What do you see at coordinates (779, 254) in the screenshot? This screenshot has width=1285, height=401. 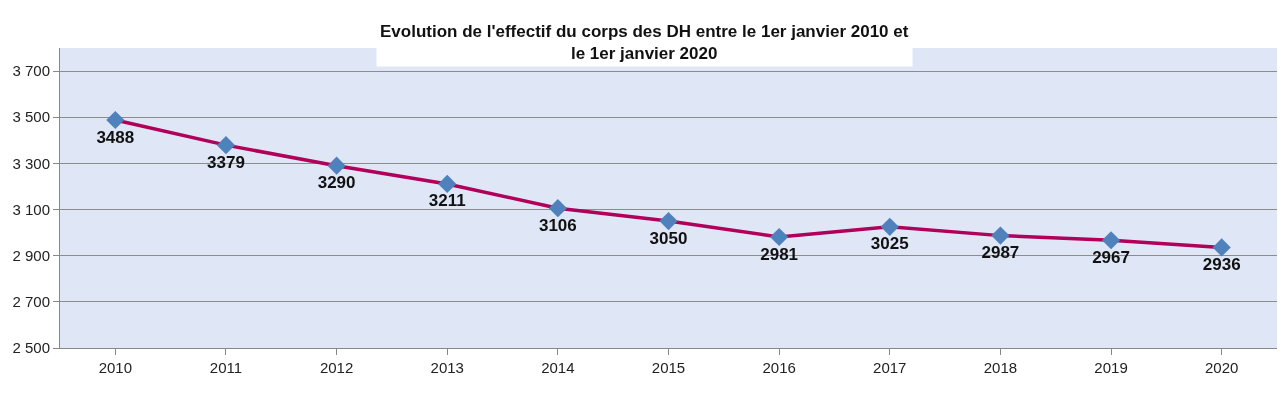 I see `data-label: 2981` at bounding box center [779, 254].